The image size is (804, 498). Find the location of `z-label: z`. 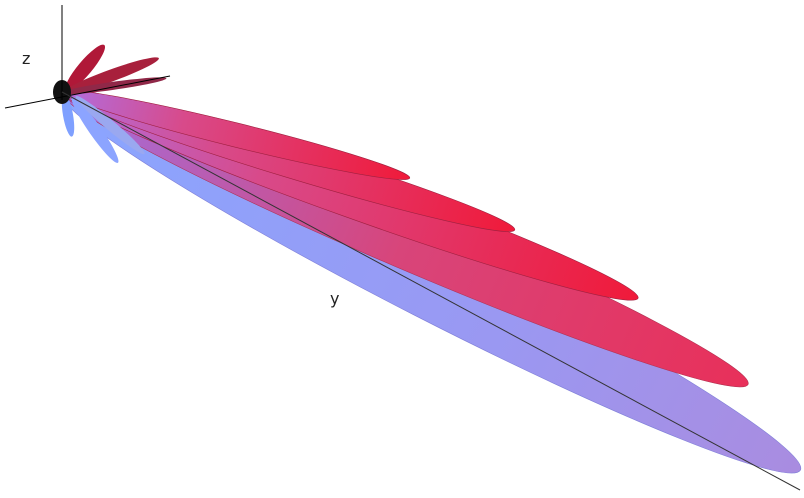

z-label: z is located at coordinates (26, 58).